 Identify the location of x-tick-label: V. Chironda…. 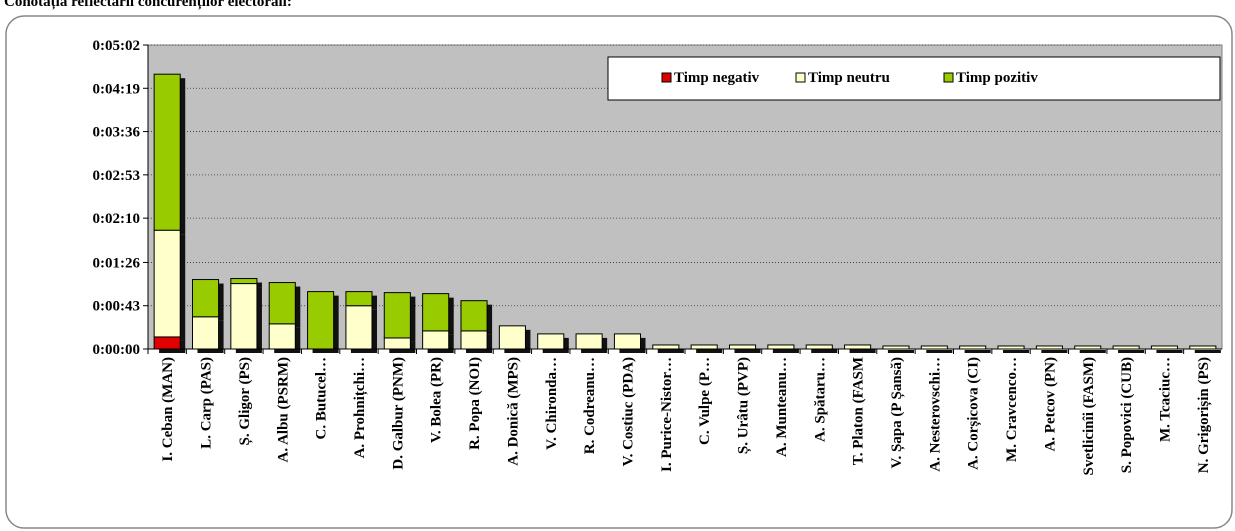
(552, 403).